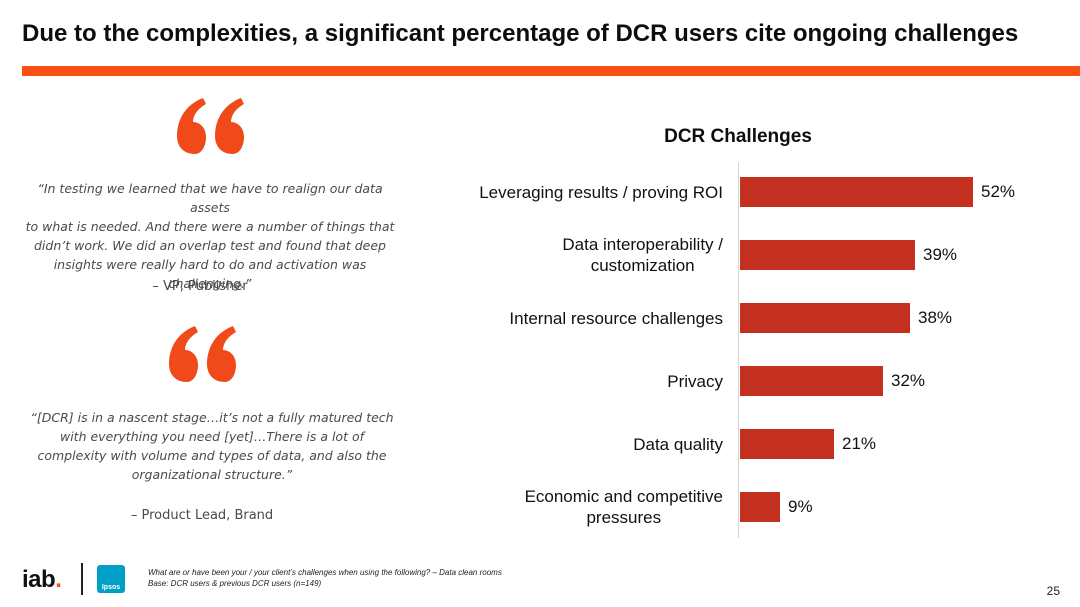 Image resolution: width=1080 pixels, height=607 pixels. I want to click on category-label-line: pressures, so click(624, 517).